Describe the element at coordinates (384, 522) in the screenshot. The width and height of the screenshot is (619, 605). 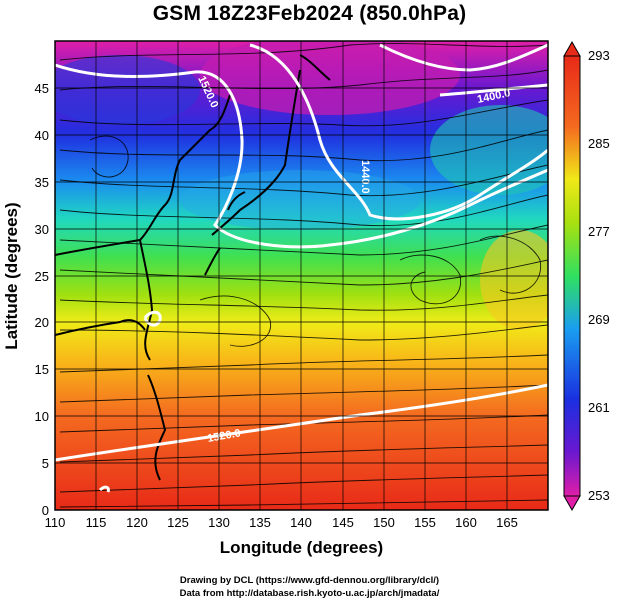
I see `x-tick-label: 150` at that location.